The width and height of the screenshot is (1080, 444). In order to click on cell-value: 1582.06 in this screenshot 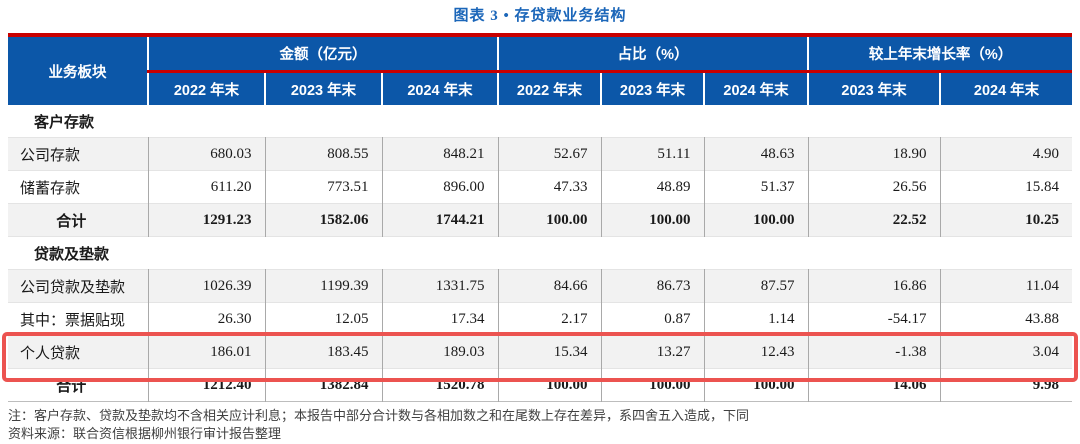, I will do `click(323, 220)`.